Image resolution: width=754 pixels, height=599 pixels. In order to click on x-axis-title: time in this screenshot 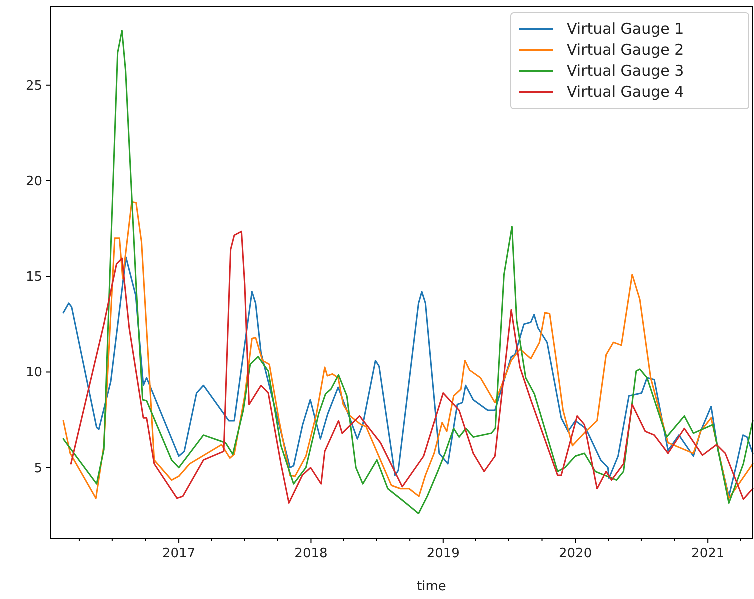, I will do `click(431, 587)`.